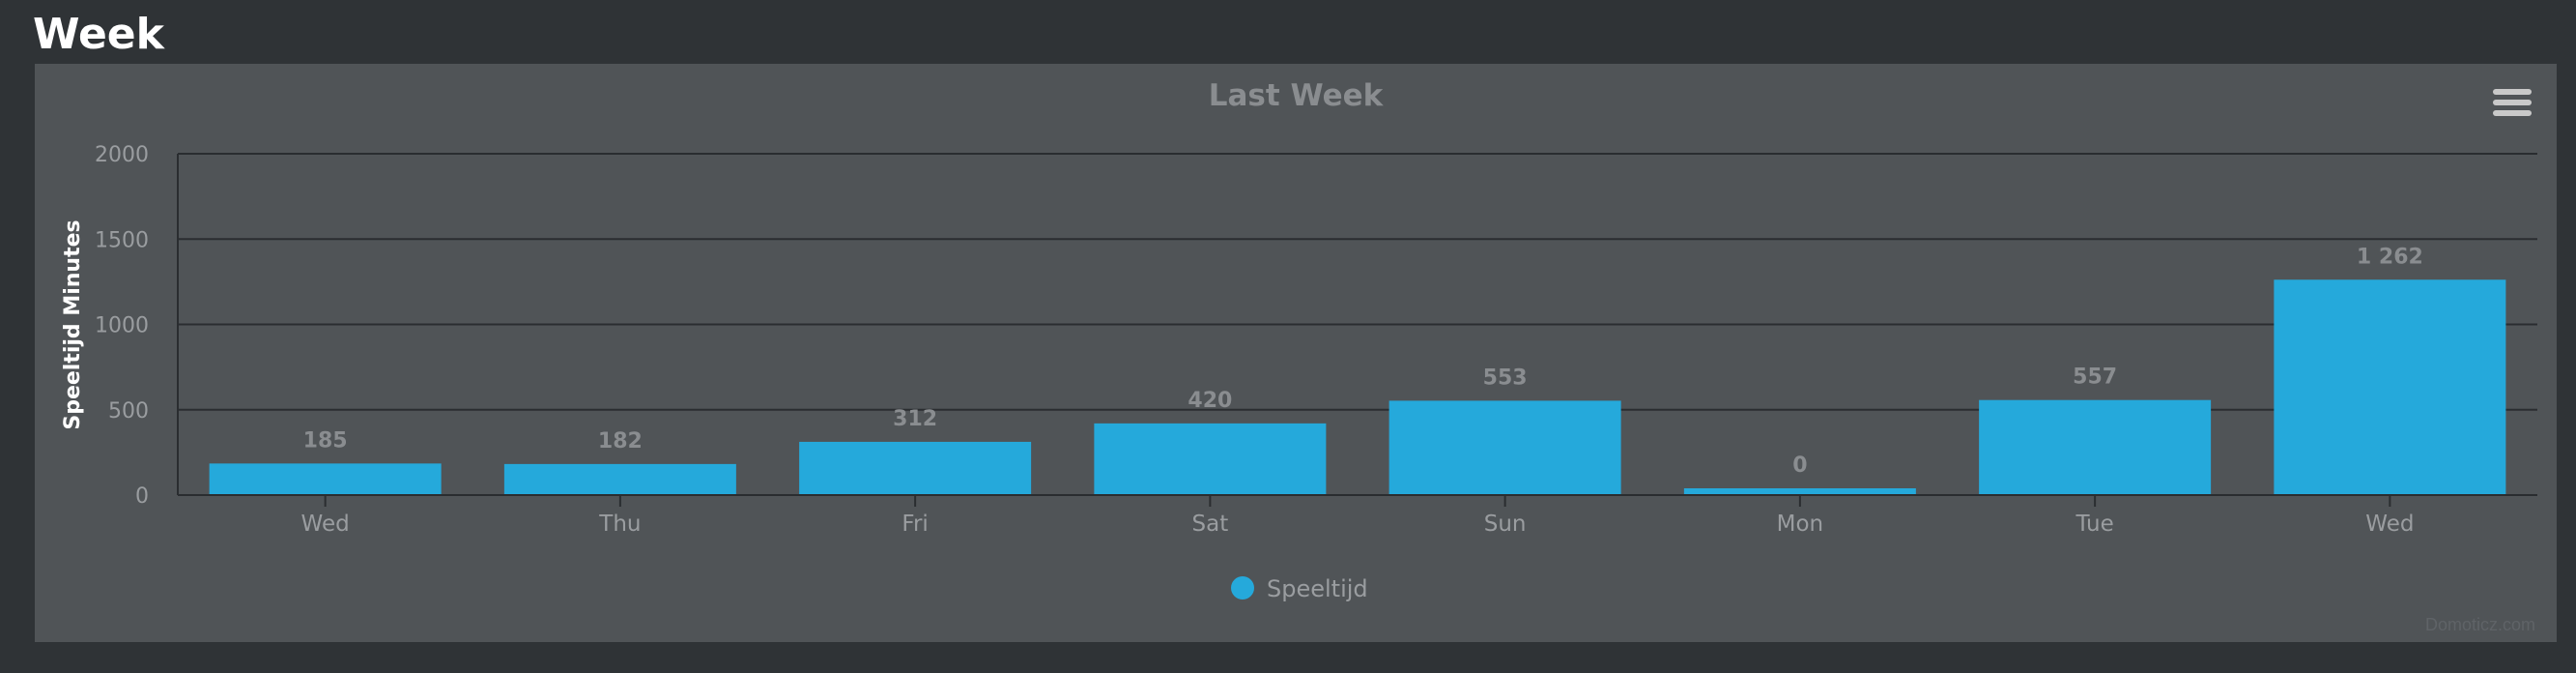 This screenshot has width=2576, height=673. I want to click on credits-link: Domoticz.com, so click(2479, 625).